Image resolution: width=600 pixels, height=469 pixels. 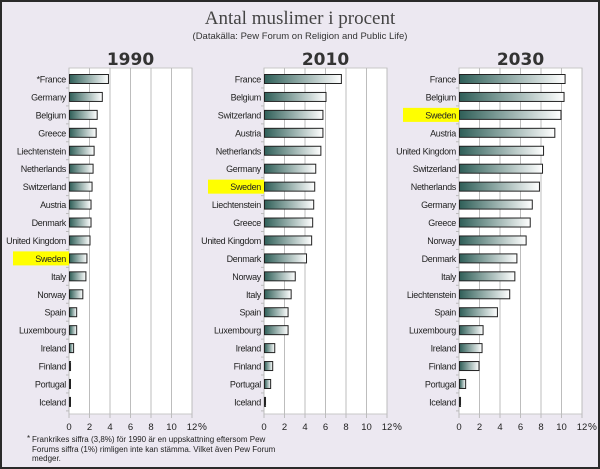 What do you see at coordinates (325, 60) in the screenshot?
I see `panel-title: 2010` at bounding box center [325, 60].